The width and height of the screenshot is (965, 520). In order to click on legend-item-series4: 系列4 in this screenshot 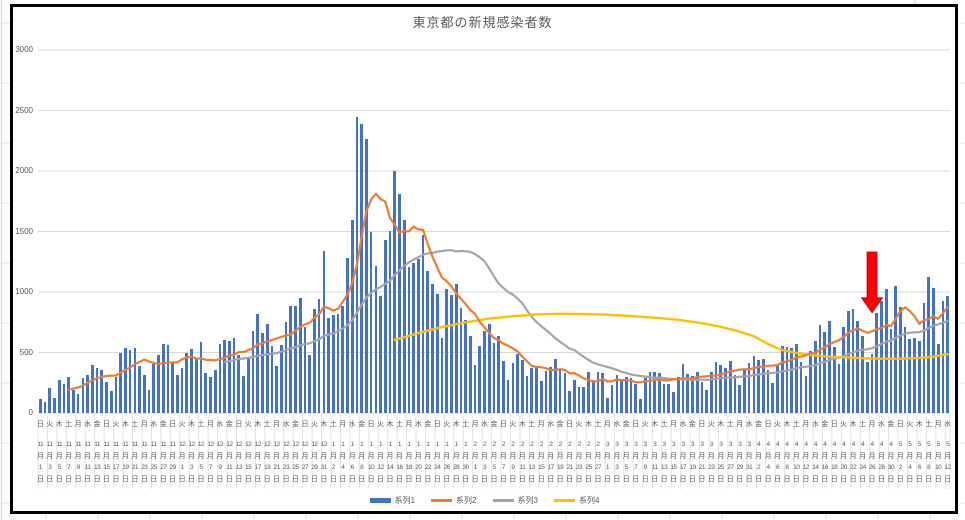, I will do `click(576, 500)`.